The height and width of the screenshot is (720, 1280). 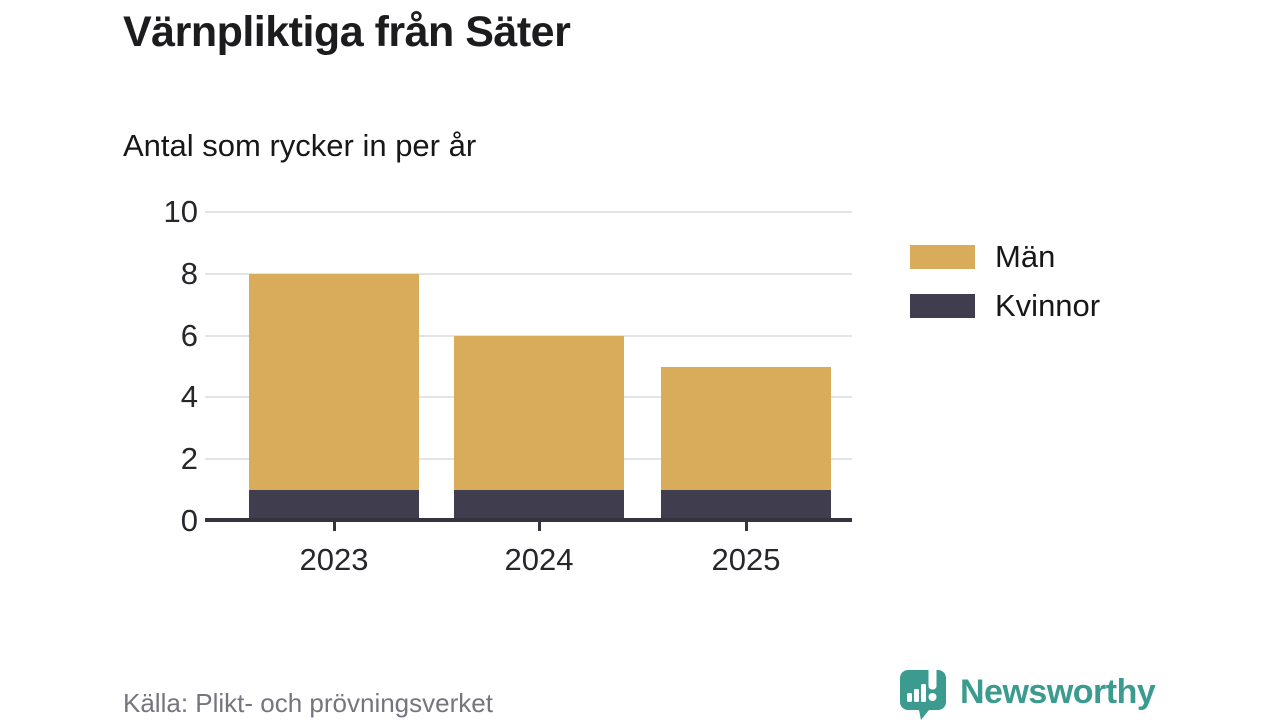 What do you see at coordinates (1005, 281) in the screenshot?
I see `chart-legend: Män Kvinnor` at bounding box center [1005, 281].